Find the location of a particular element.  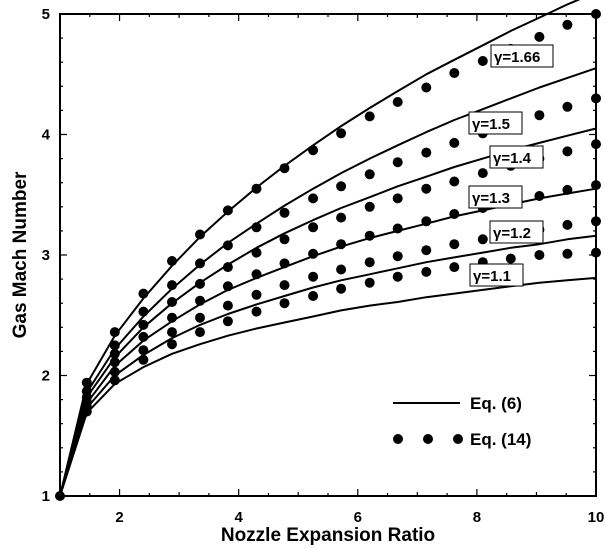

x-tick-label: 4 is located at coordinates (238, 517).